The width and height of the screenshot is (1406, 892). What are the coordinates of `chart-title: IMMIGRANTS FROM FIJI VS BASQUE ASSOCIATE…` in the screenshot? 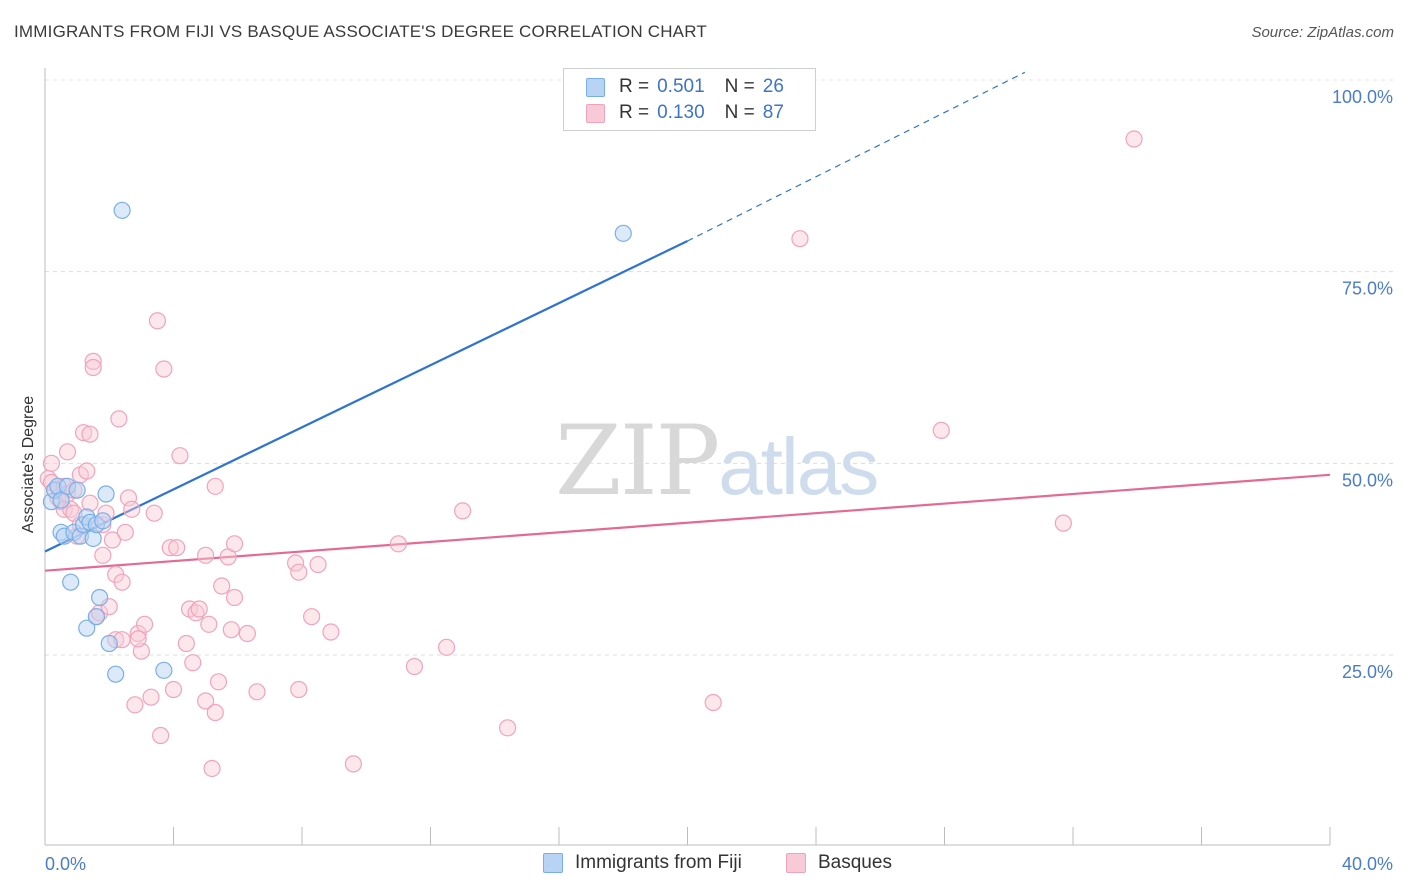 It's located at (360, 31).